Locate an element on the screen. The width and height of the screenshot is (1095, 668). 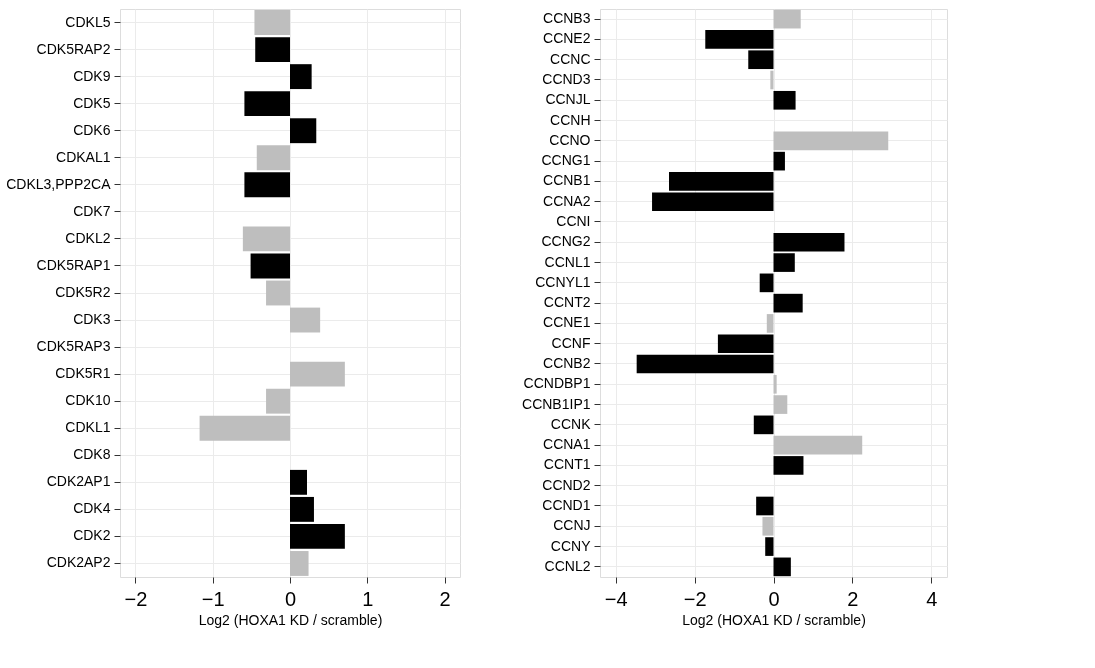
x-tick-label: 1 is located at coordinates (368, 598).